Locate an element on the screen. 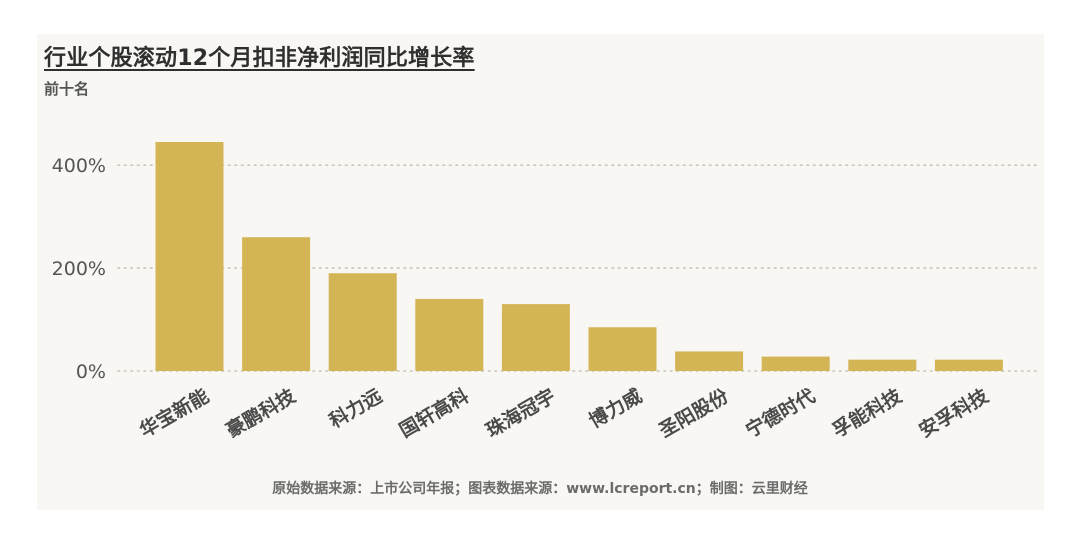 Image resolution: width=1080 pixels, height=545 pixels. y-tick-label: 400% is located at coordinates (79, 166).